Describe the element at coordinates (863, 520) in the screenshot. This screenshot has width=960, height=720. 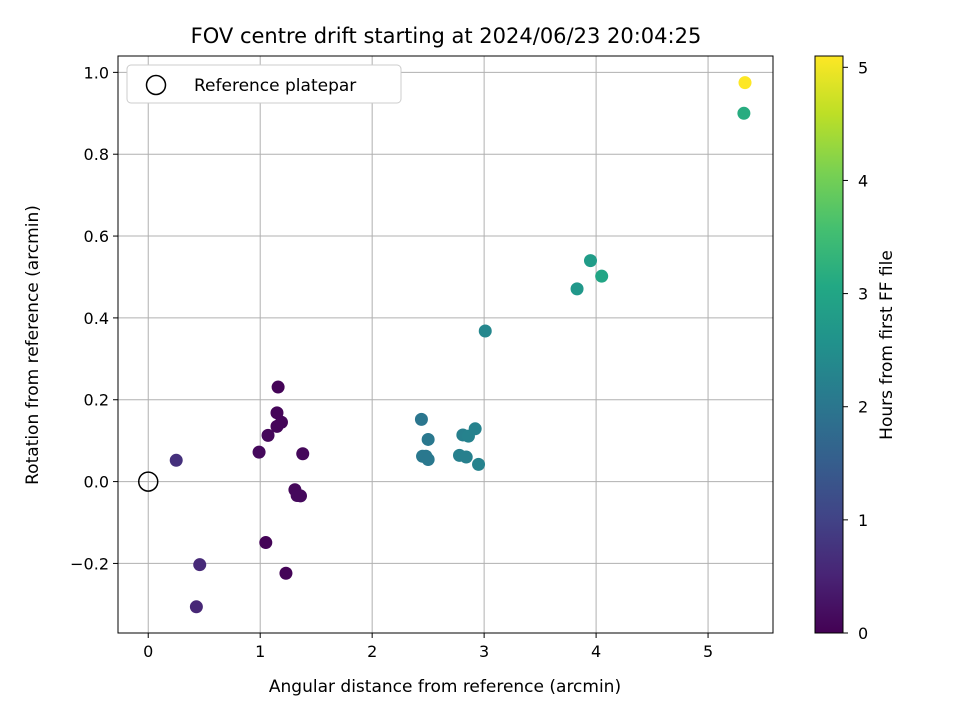
I see `colorbar-tick-label: 1` at that location.